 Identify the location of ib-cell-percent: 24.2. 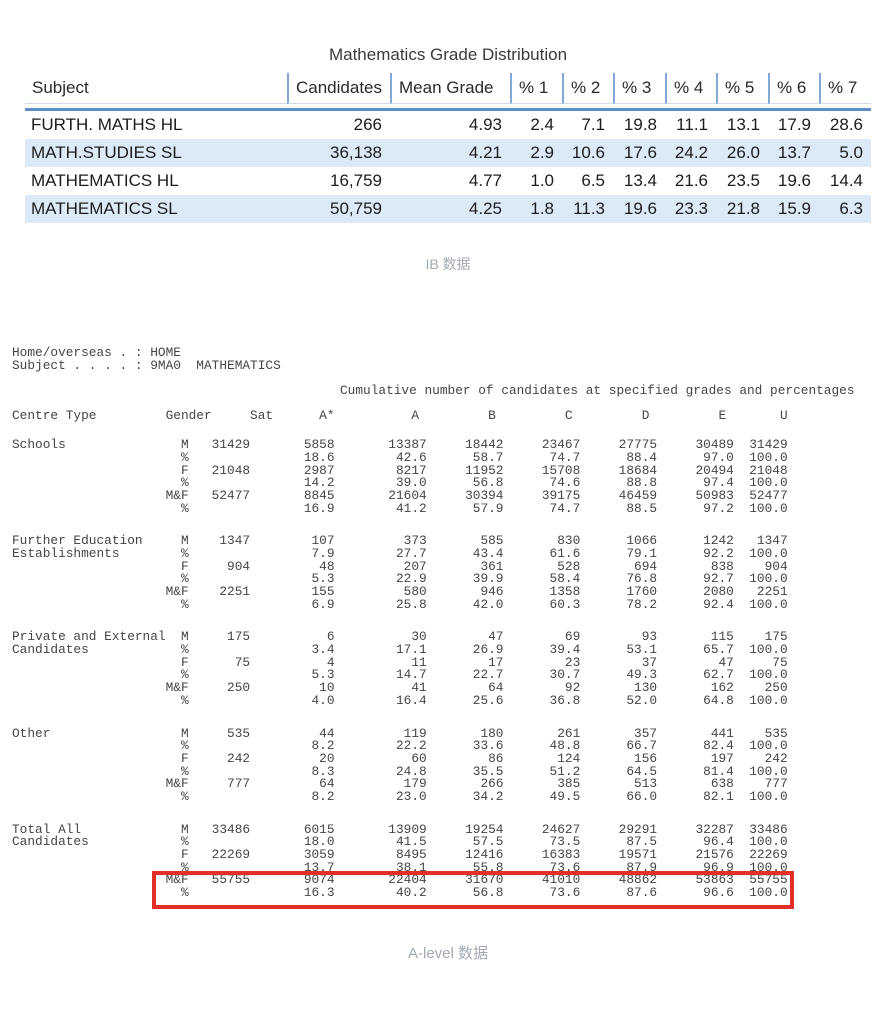
(691, 152).